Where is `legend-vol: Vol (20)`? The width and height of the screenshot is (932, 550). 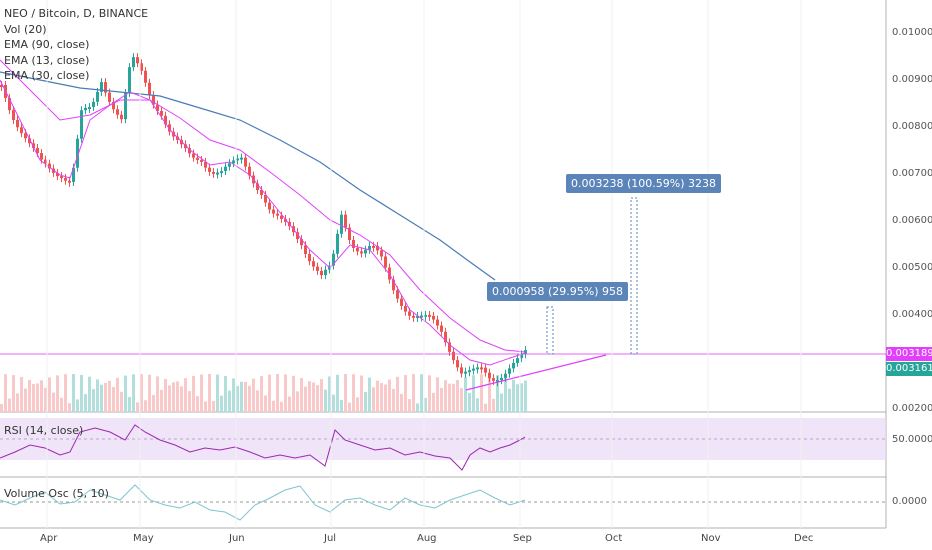 legend-vol: Vol (20) is located at coordinates (25, 29).